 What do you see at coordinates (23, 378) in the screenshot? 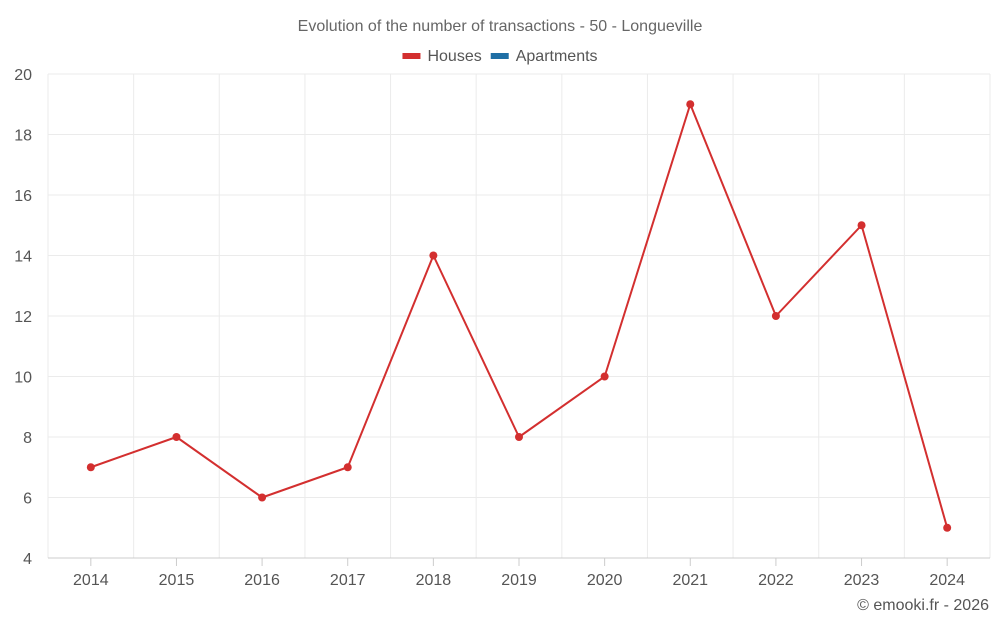
I see `y-tick-label: 10` at bounding box center [23, 378].